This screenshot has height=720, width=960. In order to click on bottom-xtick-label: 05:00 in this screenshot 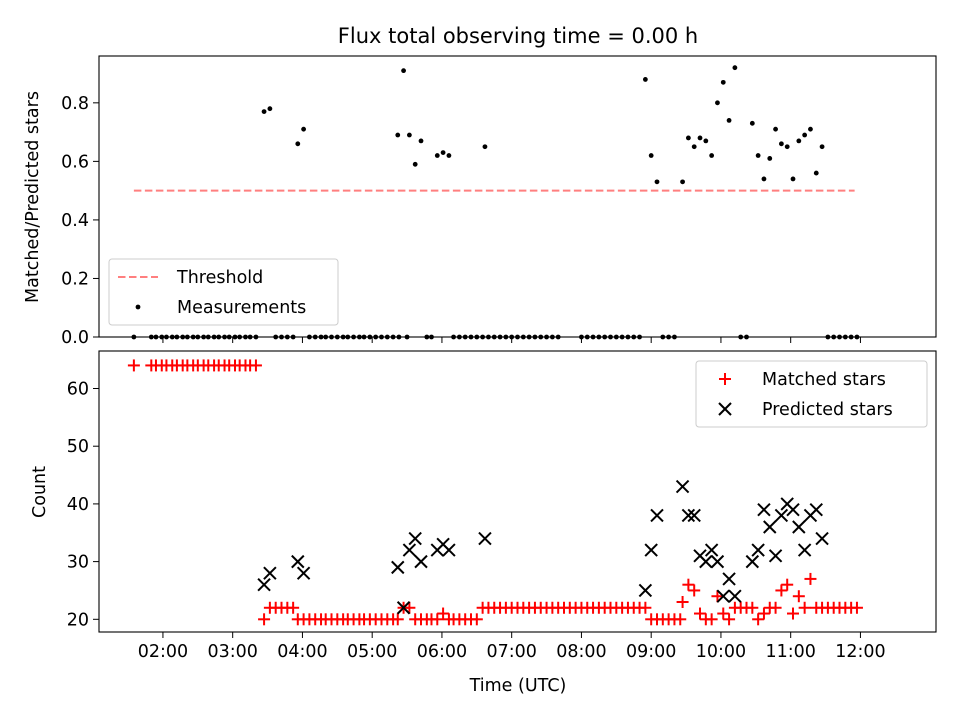, I will do `click(372, 652)`.